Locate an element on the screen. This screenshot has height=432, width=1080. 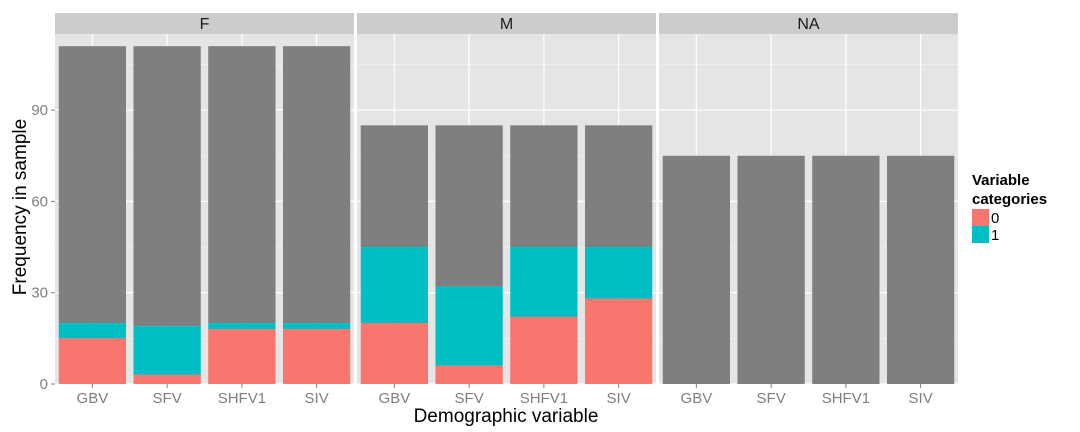
bar-segment-F-GBV-na is located at coordinates (92, 185).